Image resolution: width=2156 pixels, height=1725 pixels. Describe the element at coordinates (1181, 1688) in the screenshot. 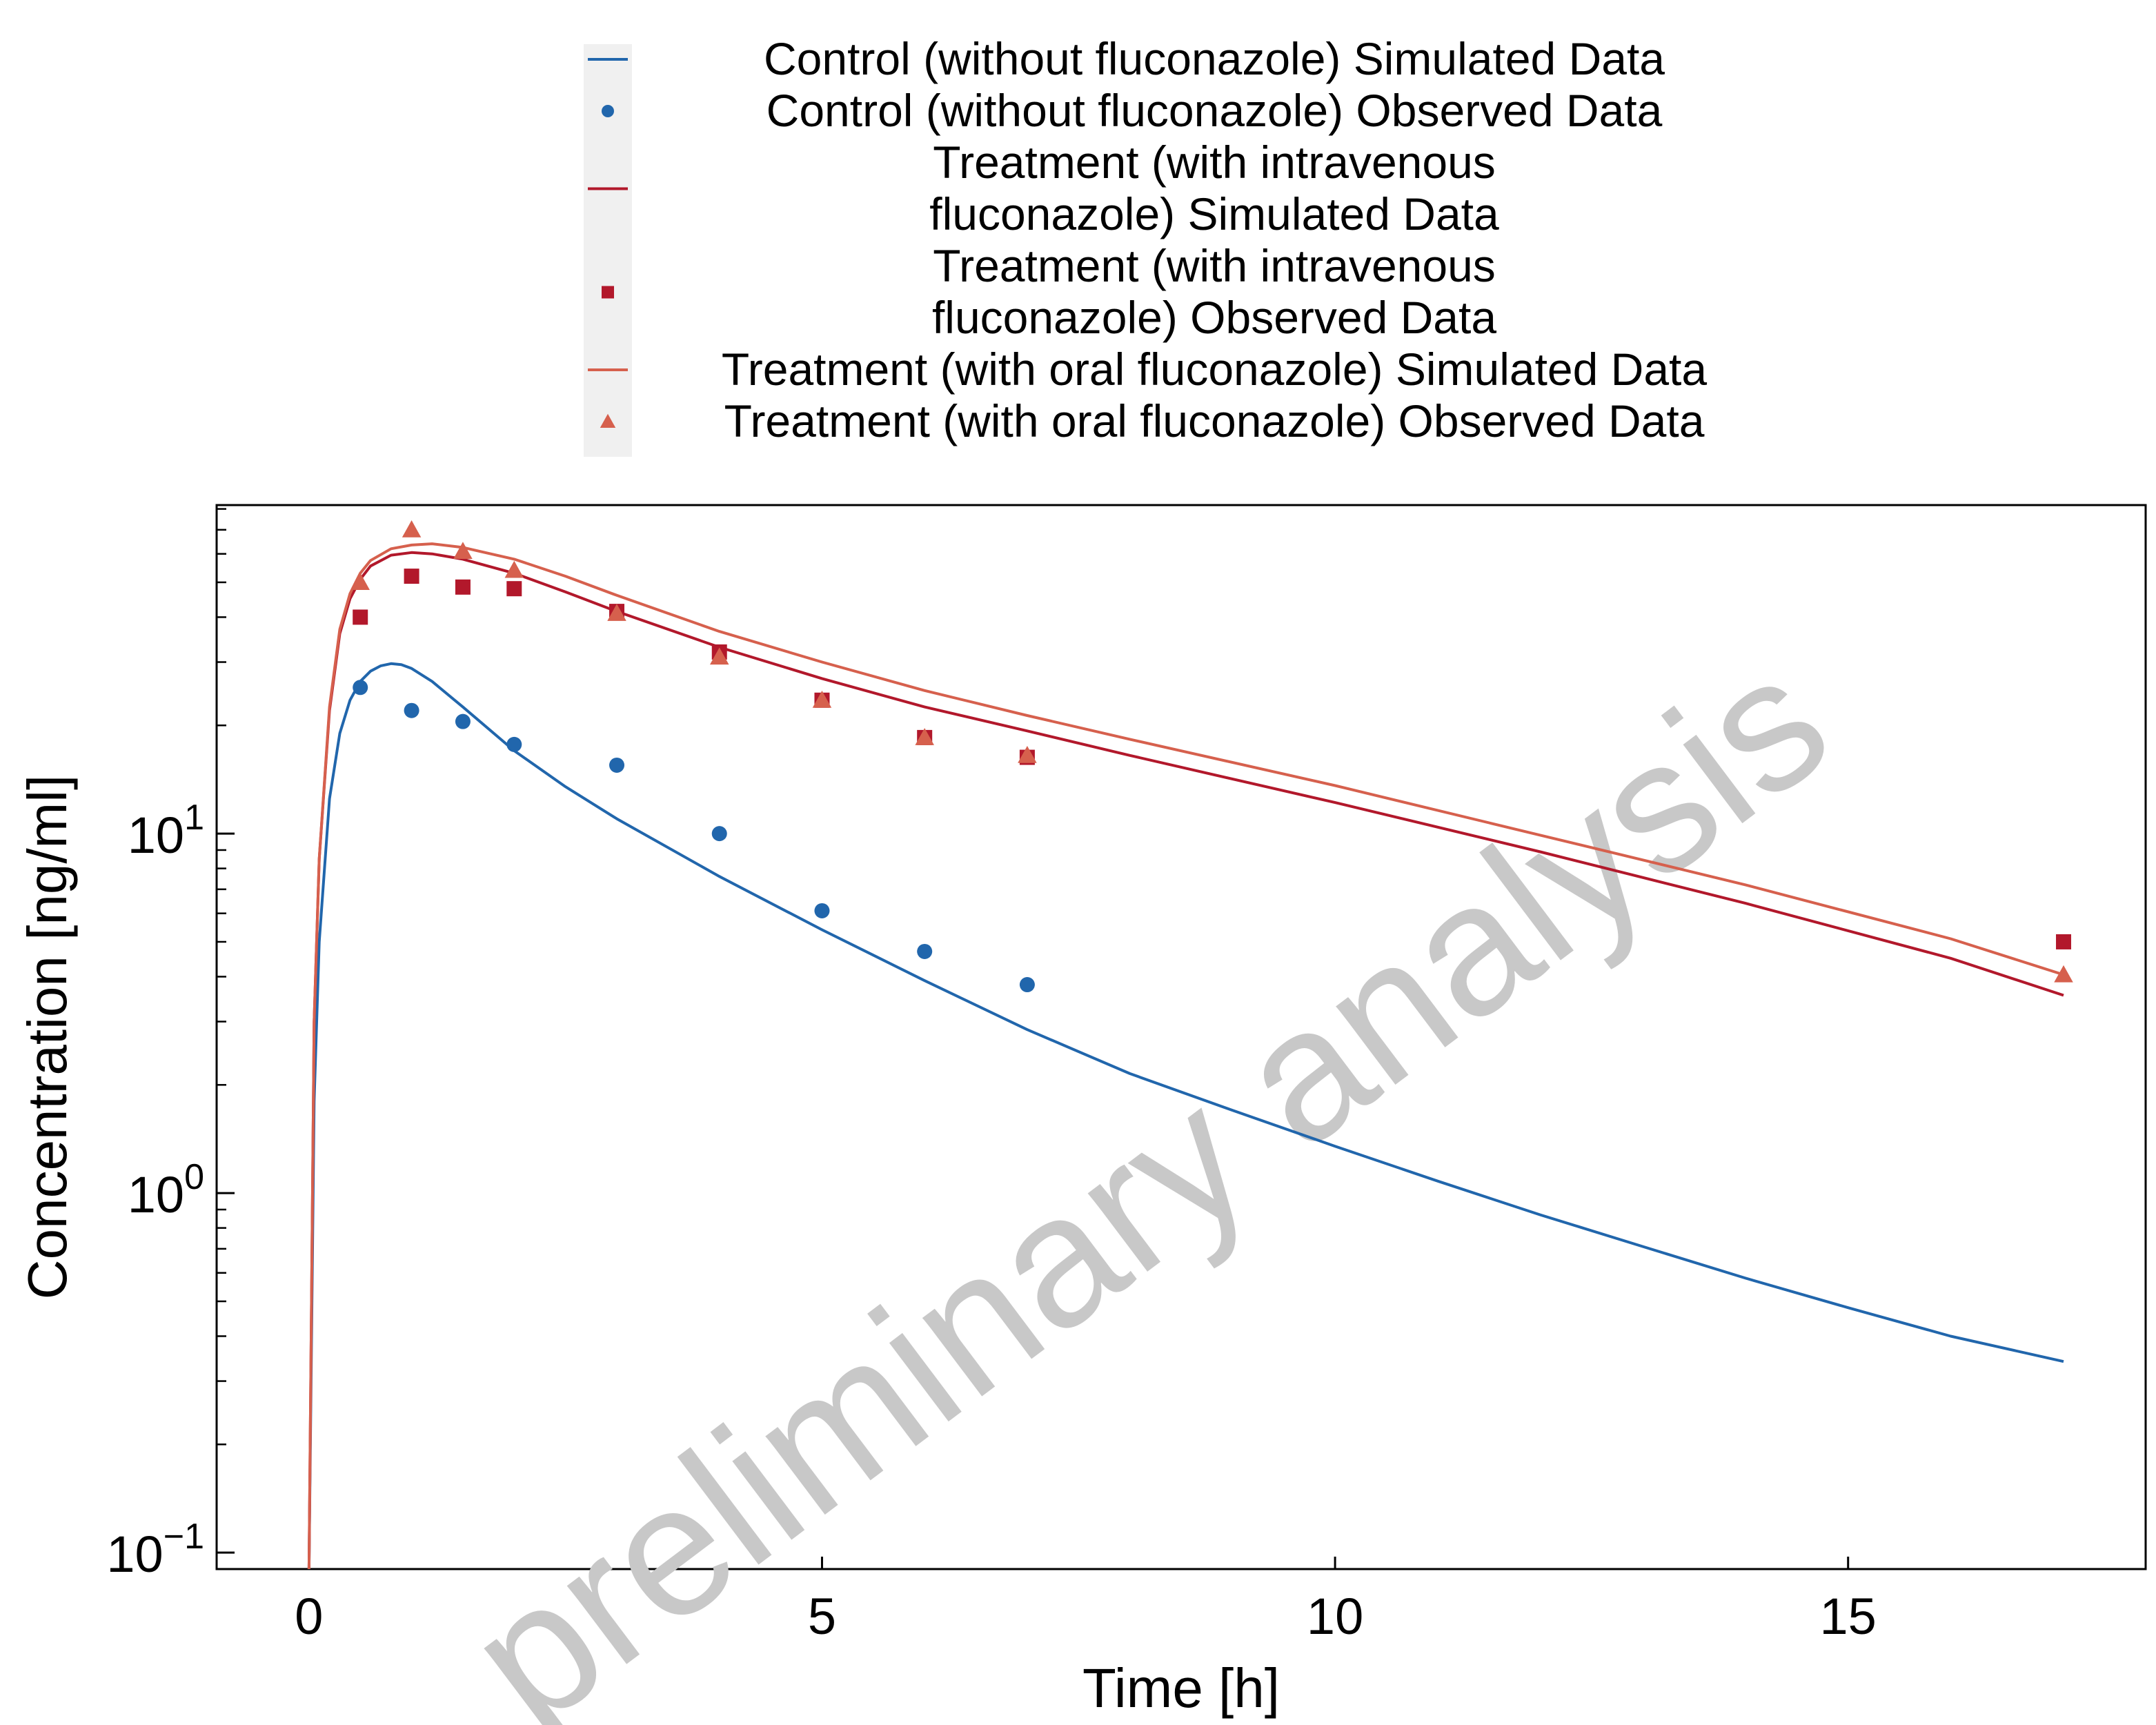

I see `x-axis-title: Time [h]` at that location.